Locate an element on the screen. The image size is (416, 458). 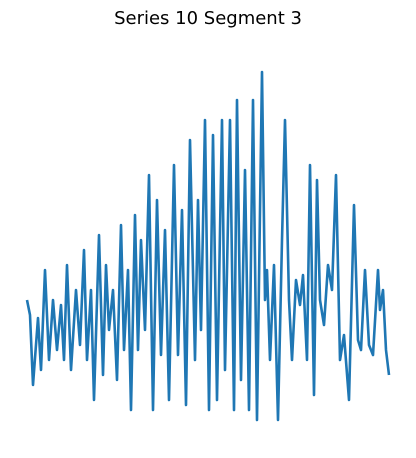
chart-title: Series 10 Segment 3 is located at coordinates (208, 18).